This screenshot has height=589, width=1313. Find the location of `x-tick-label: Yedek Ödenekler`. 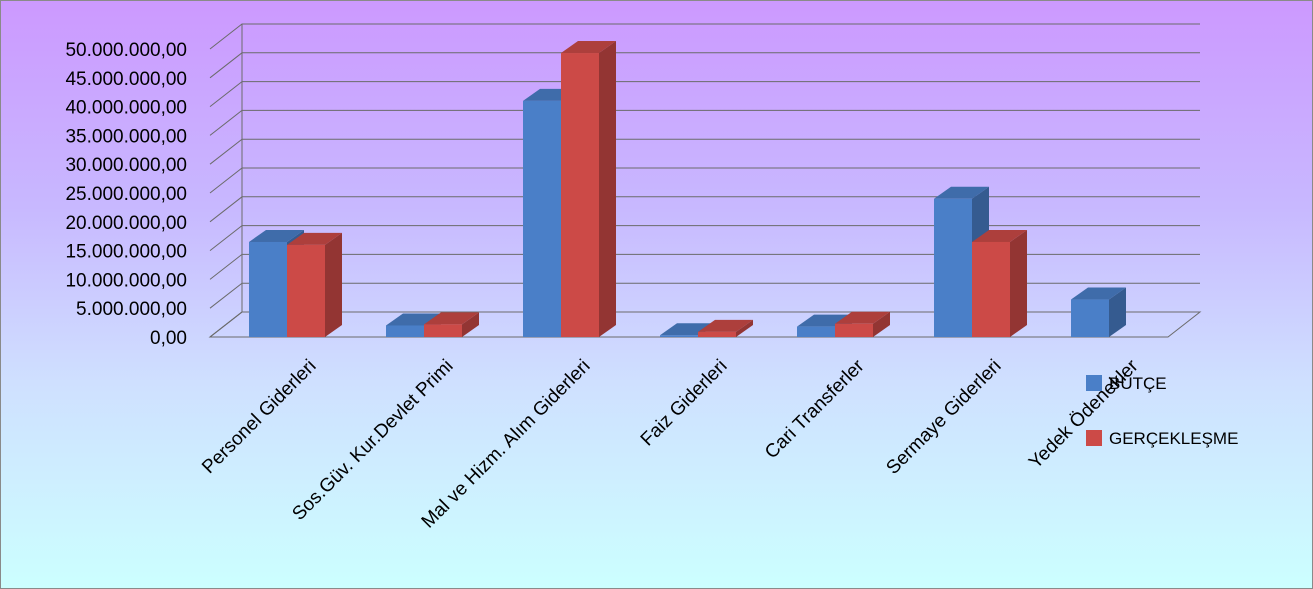

x-tick-label: Yedek Ödenekler is located at coordinates (1084, 414).